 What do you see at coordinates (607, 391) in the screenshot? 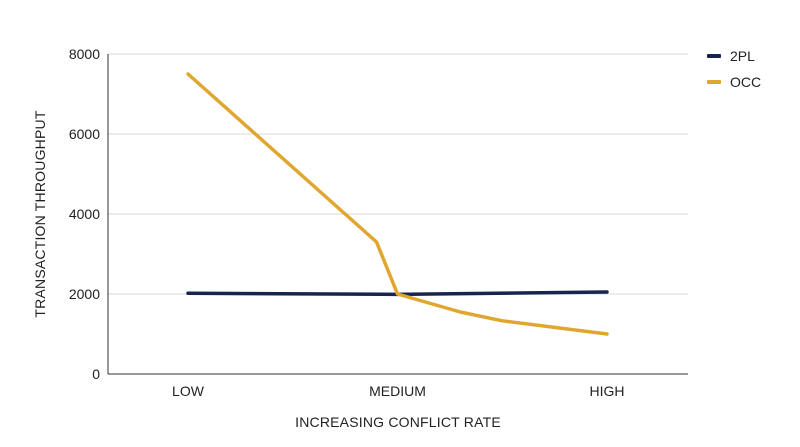
I see `x-tick-label: HIGH` at bounding box center [607, 391].